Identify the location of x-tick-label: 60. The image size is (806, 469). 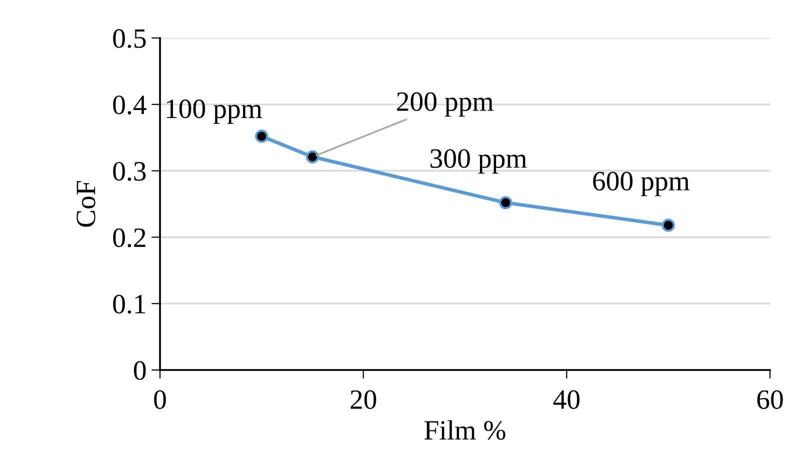
(770, 399).